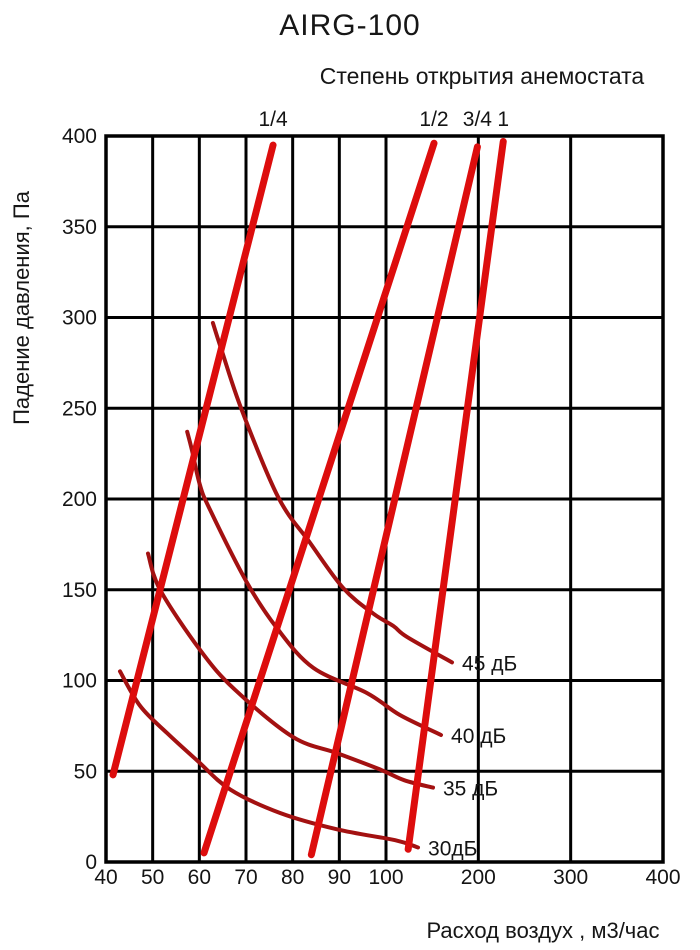  Describe the element at coordinates (79, 227) in the screenshot. I see `y-tick-label-350: 350` at that location.